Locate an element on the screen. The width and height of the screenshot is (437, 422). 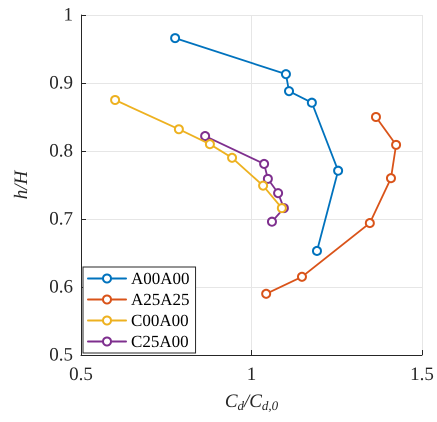
y-tick-label: 0.7 is located at coordinates (61, 219).